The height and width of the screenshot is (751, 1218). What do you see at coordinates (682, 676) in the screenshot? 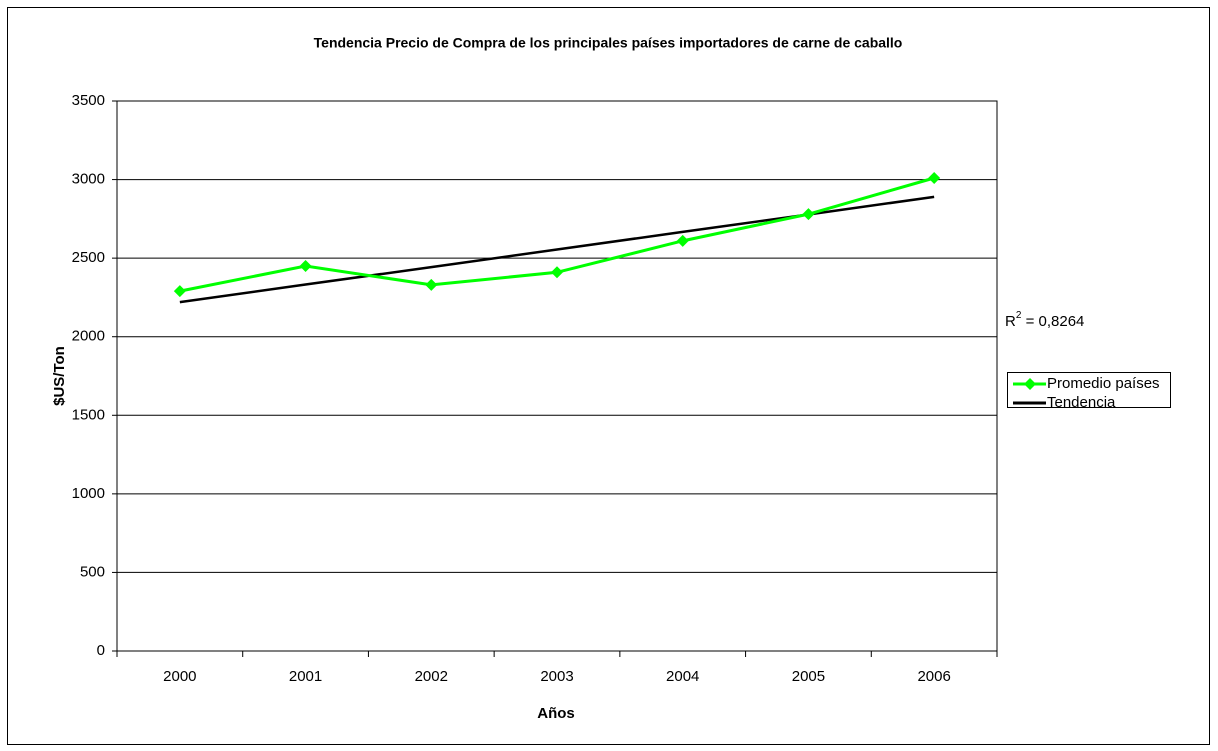
I see `x-tick-label: 2004` at bounding box center [682, 676].